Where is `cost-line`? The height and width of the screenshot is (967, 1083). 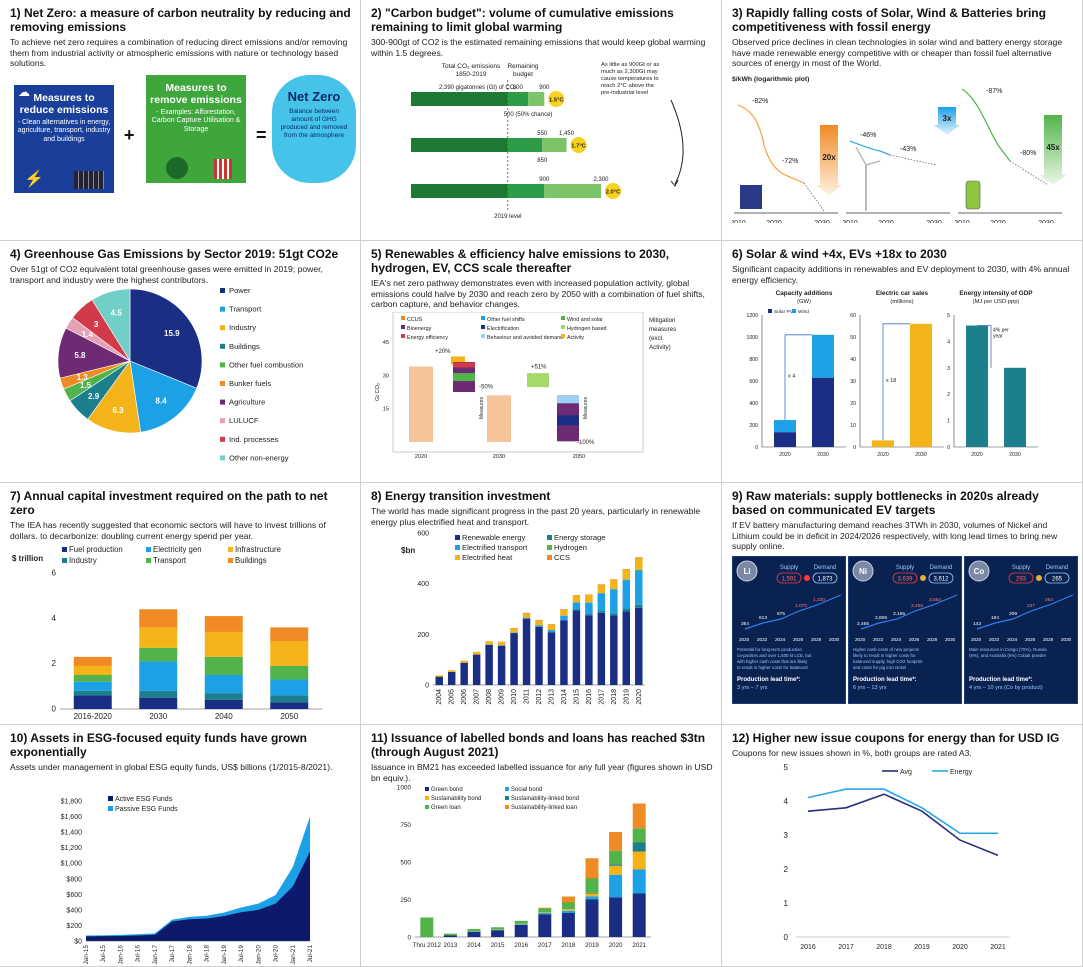 cost-line is located at coordinates (986, 124).